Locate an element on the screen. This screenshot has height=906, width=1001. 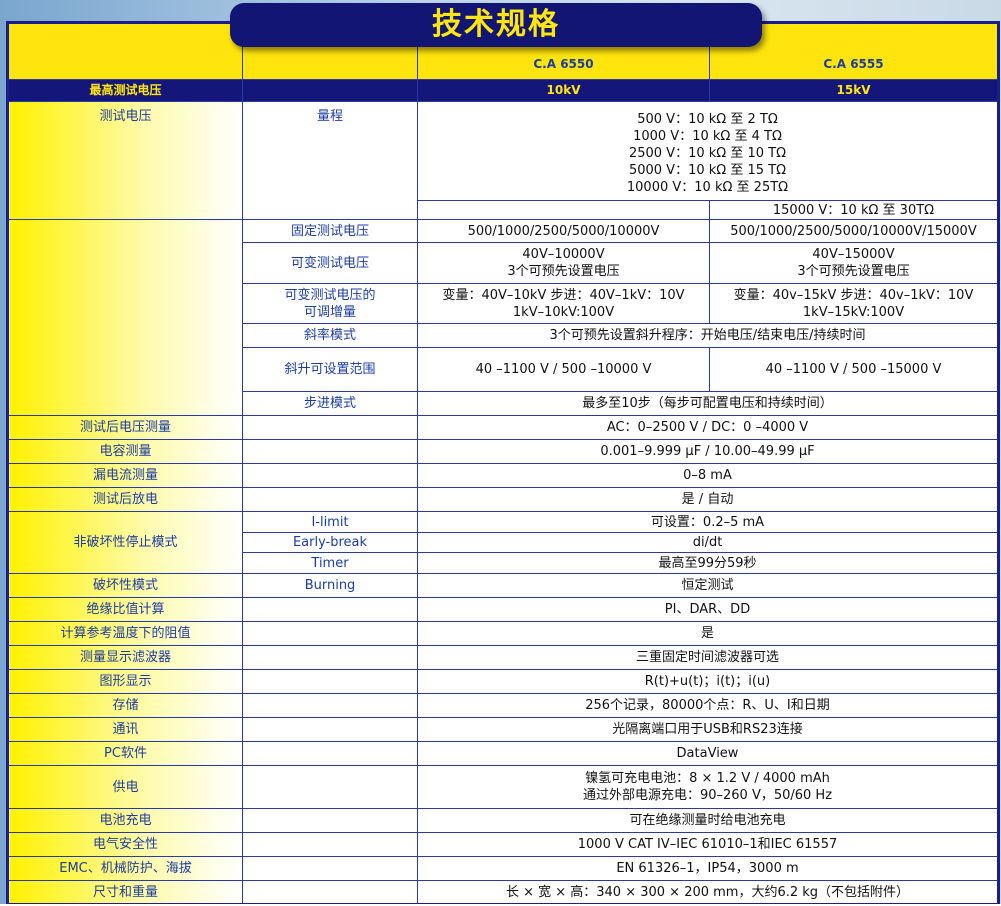
row-label: 电气安全性 is located at coordinates (125, 844).